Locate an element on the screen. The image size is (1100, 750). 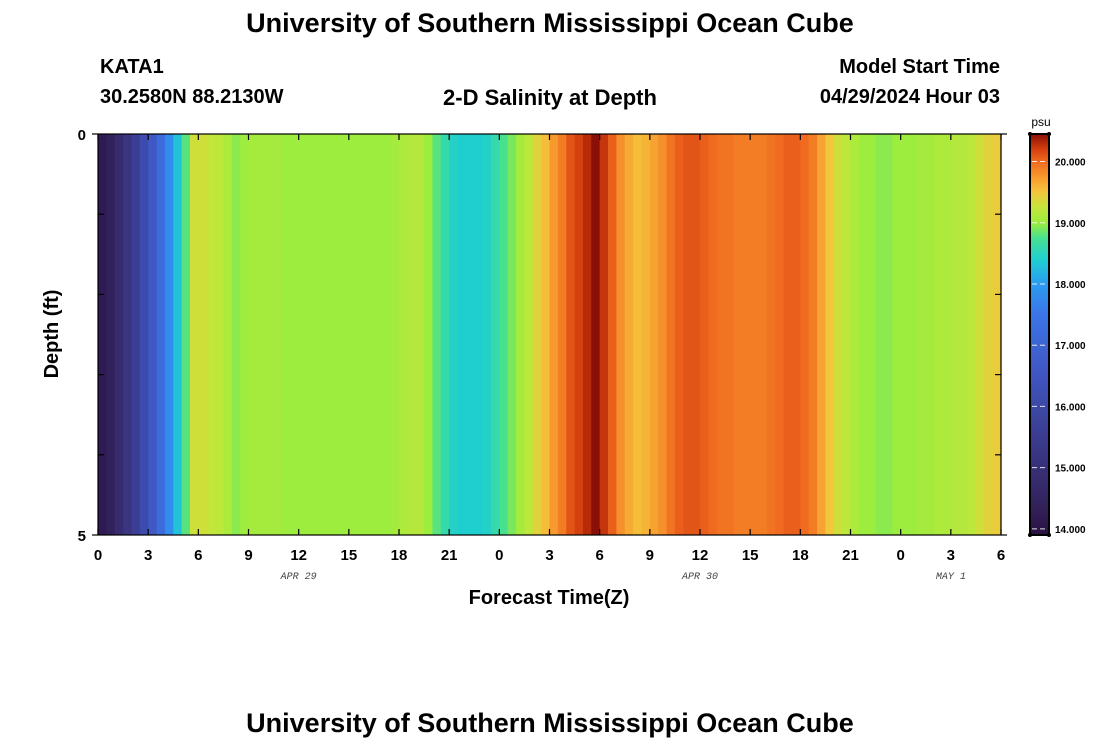
x-date-label: APR 30 is located at coordinates (699, 577).